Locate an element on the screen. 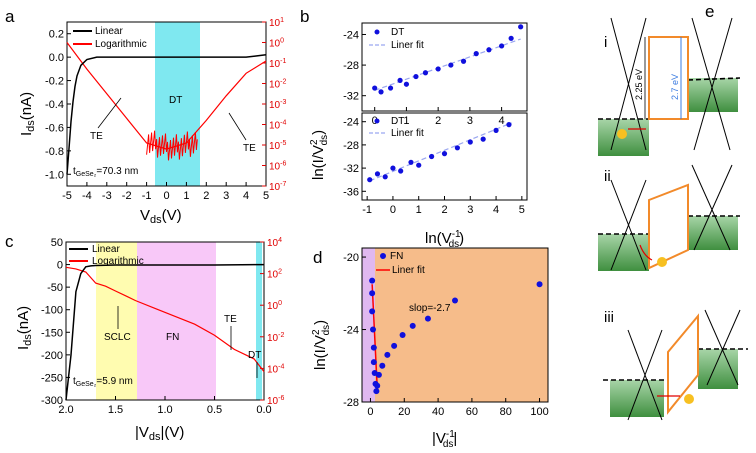 Image resolution: width=756 pixels, height=453 pixels. d-ytick-label: -20 is located at coordinates (351, 258).